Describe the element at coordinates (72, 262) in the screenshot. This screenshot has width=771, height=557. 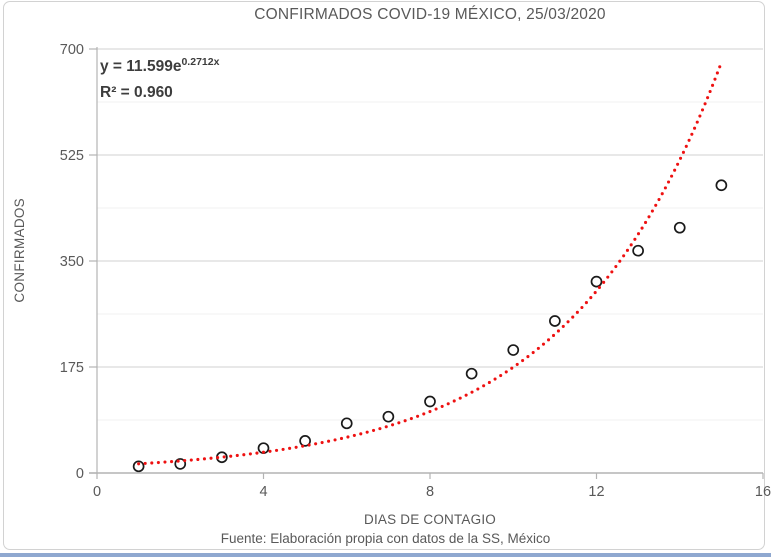
I see `y-tick-label: 350` at that location.